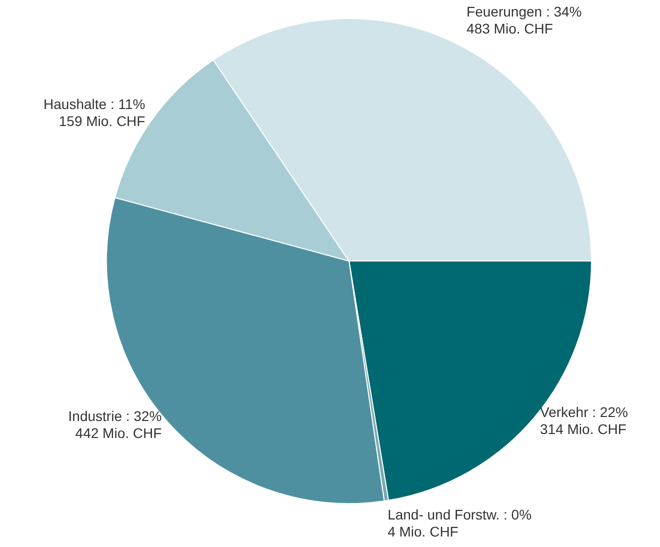 The height and width of the screenshot is (547, 660). Describe the element at coordinates (524, 12) in the screenshot. I see `slice-label: Feuerungen : 34%` at that location.